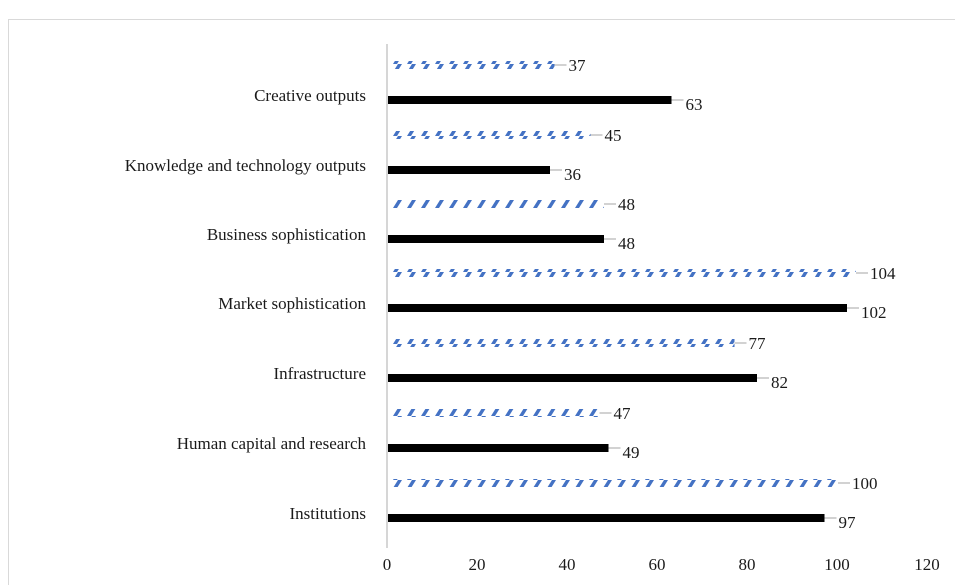 This screenshot has height=585, width=955. Describe the element at coordinates (657, 564) in the screenshot. I see `x-tick-label: 60` at that location.